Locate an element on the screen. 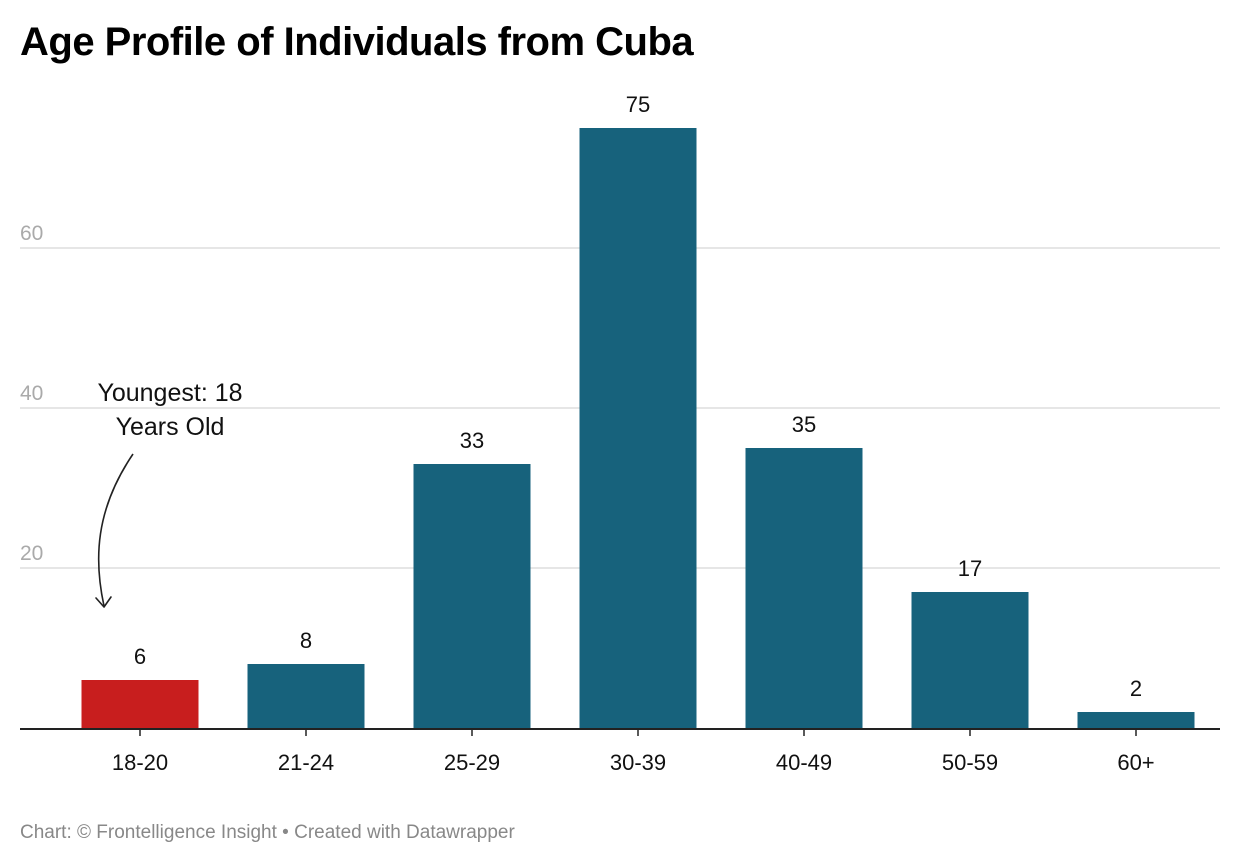  value-label-21-24: 8 is located at coordinates (306, 640).